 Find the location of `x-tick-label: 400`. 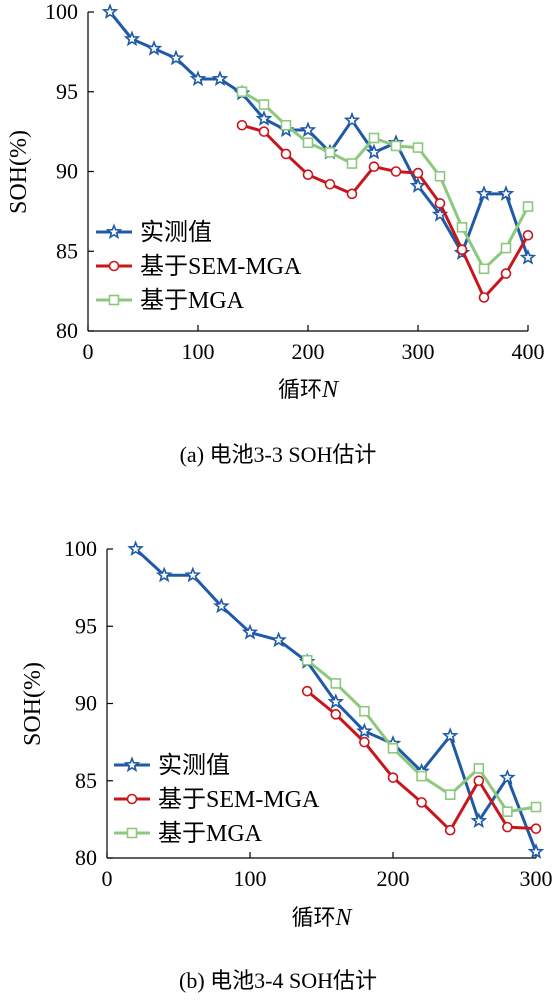

x-tick-label: 400 is located at coordinates (528, 351).